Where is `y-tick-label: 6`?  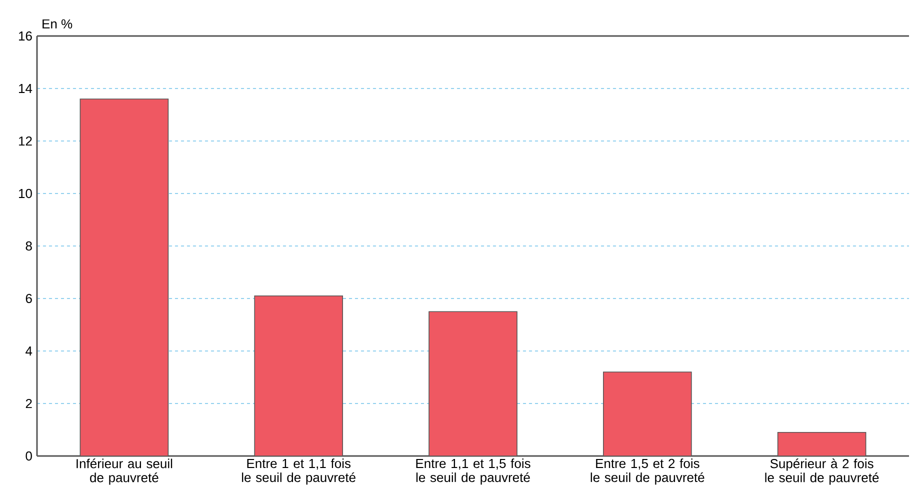 y-tick-label: 6 is located at coordinates (29, 299).